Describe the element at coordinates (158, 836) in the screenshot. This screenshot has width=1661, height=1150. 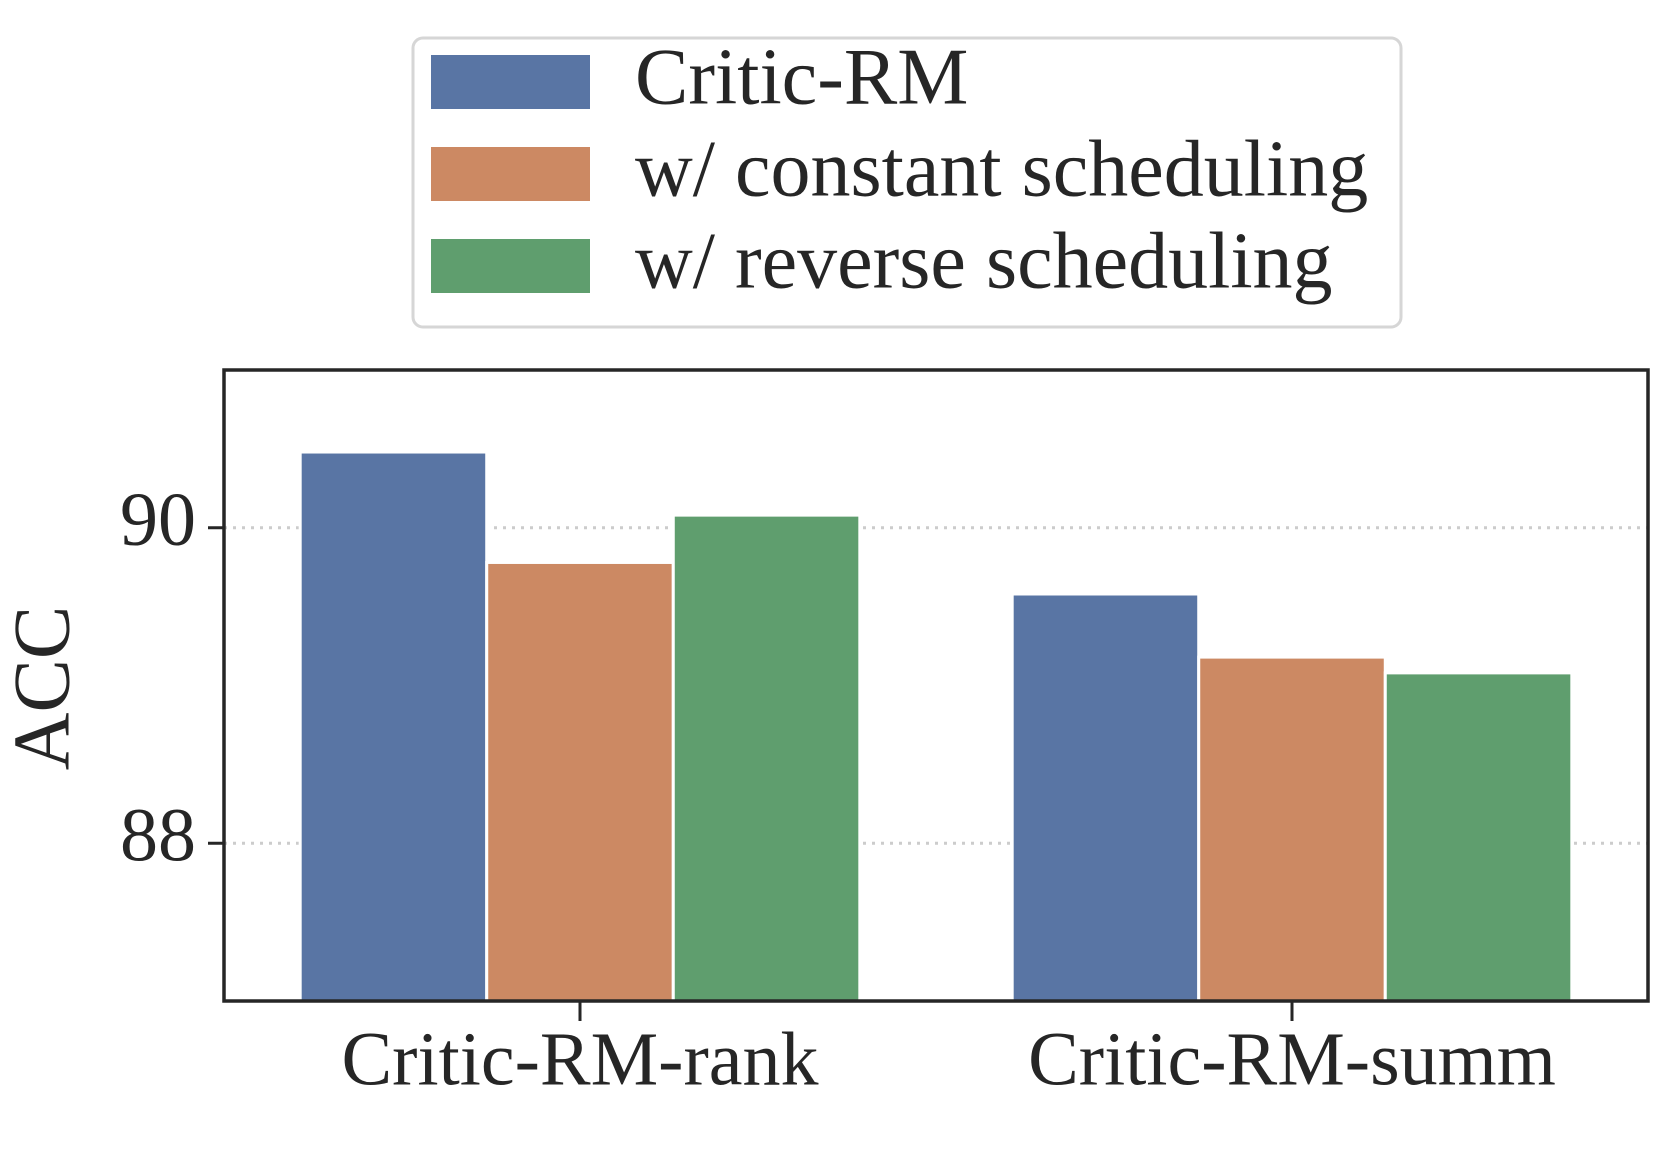
I see `y-tick-label: 88` at that location.